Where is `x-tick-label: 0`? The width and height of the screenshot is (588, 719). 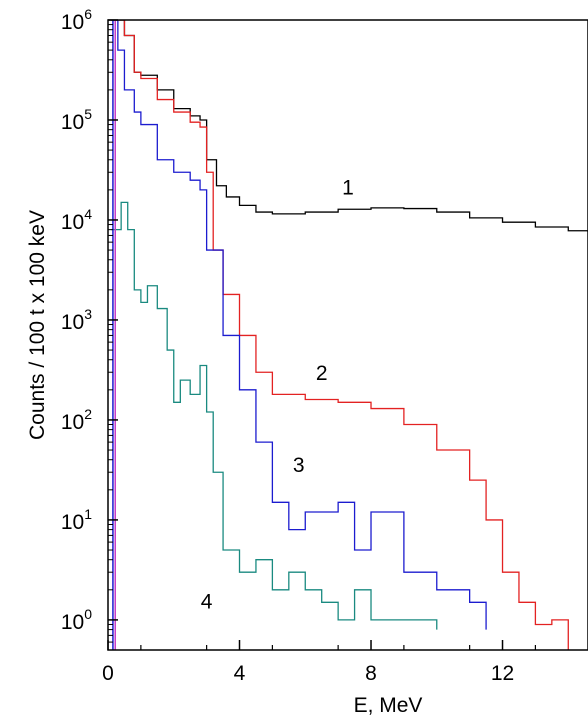
x-tick-label: 0 is located at coordinates (108, 673).